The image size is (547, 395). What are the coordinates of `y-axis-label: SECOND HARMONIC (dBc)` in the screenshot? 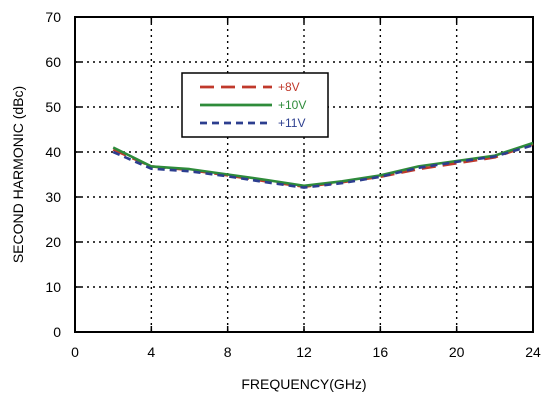 It's located at (18, 174).